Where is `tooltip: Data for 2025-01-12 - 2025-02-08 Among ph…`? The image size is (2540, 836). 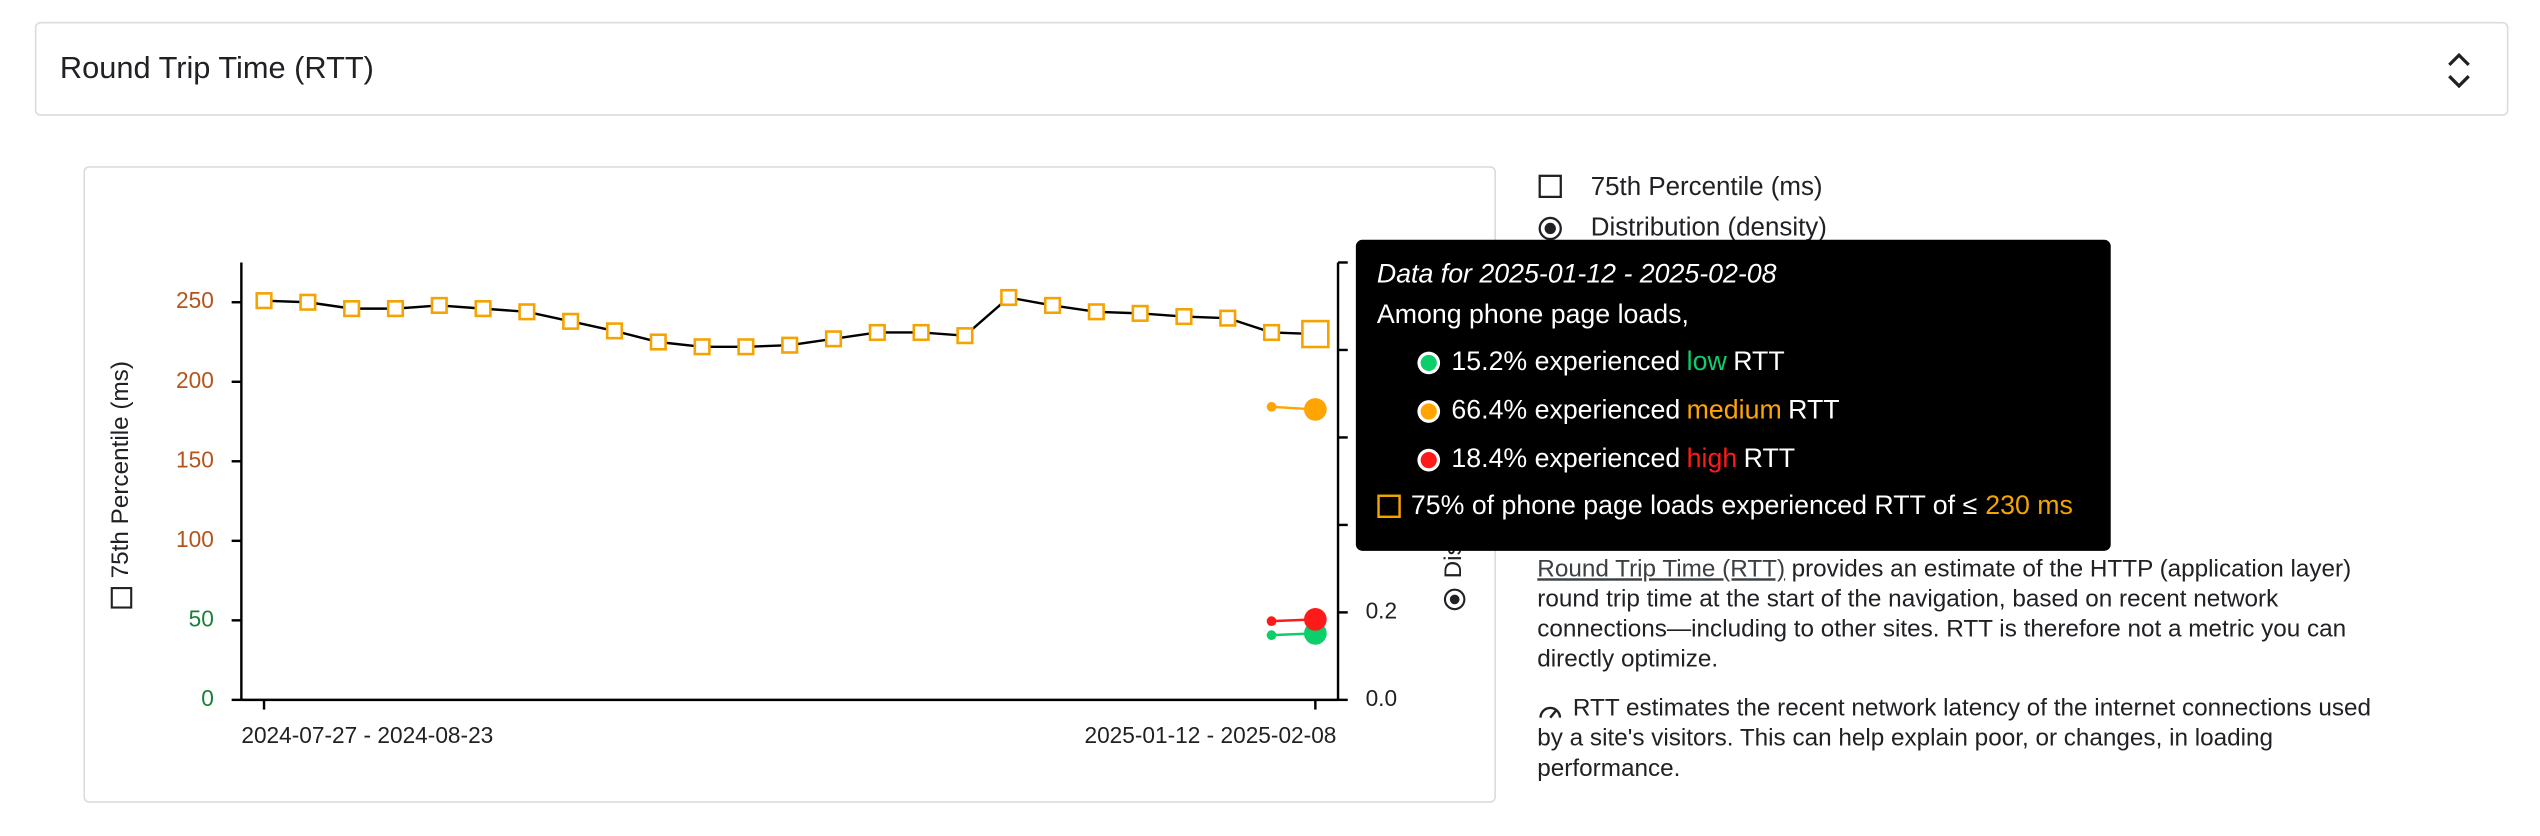
tooltip: Data for 2025-01-12 - 2025-02-08 Among ph… is located at coordinates (1733, 395).